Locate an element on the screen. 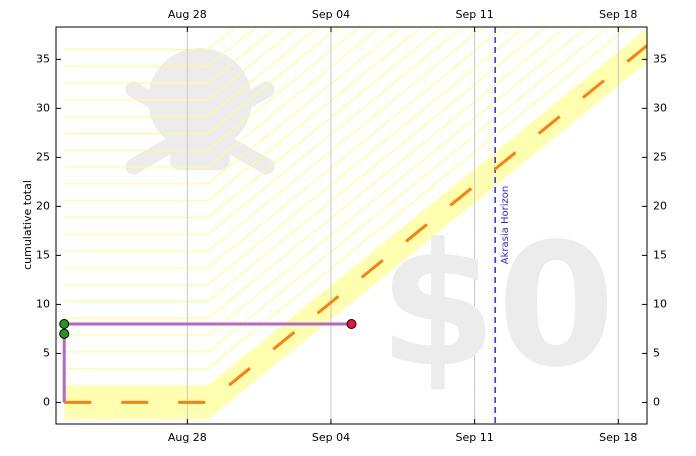 The height and width of the screenshot is (456, 696). akrasia-label: Akrasia Horizon is located at coordinates (505, 225).